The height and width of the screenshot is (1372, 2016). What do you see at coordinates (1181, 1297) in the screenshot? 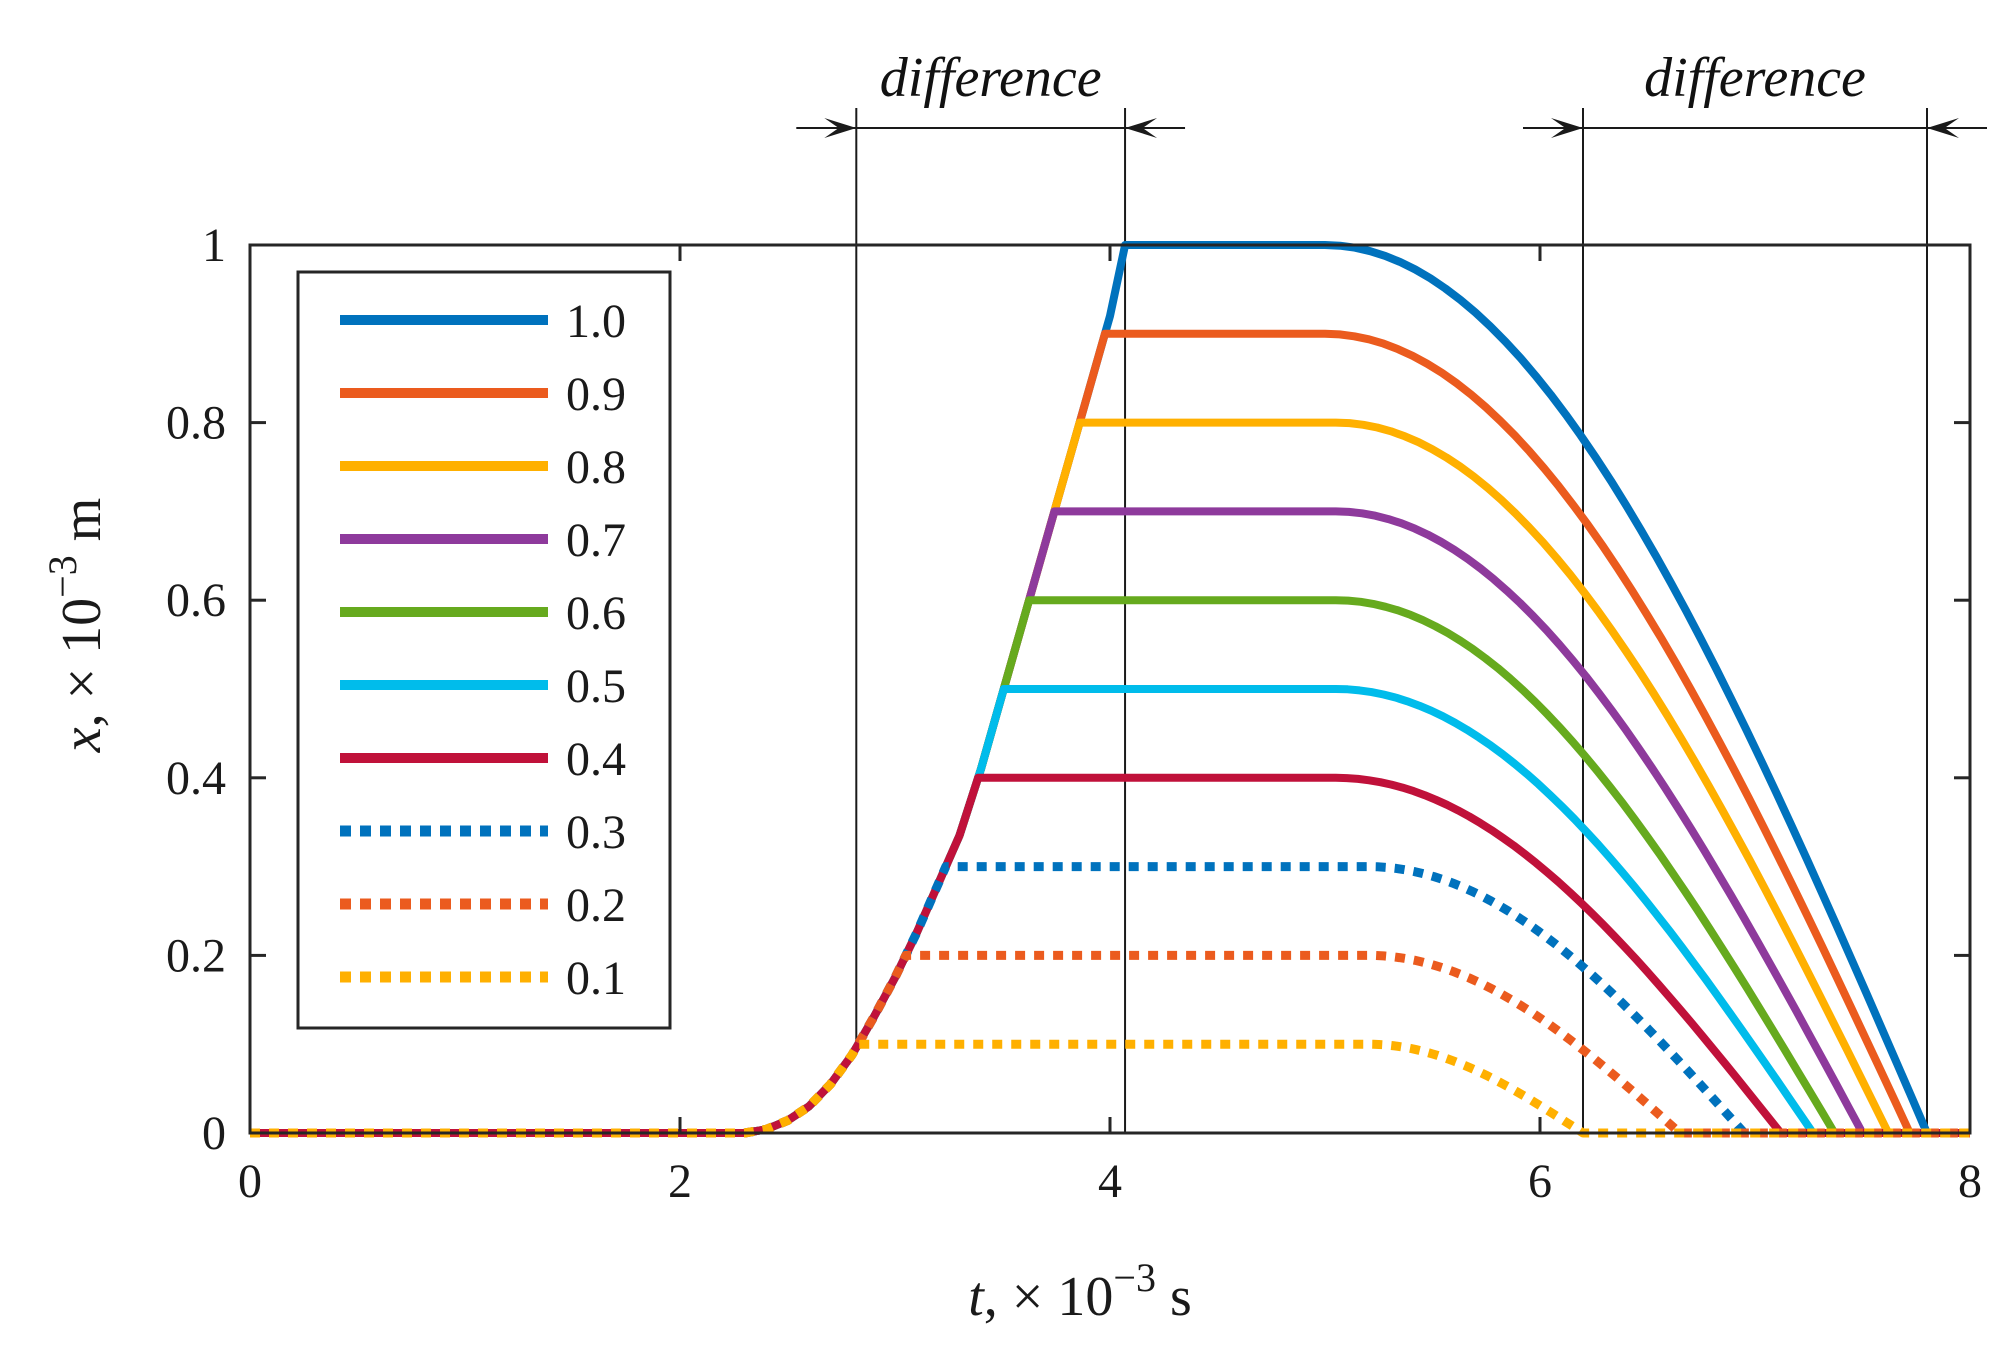
I see `x-axis-unit: s` at bounding box center [1181, 1297].